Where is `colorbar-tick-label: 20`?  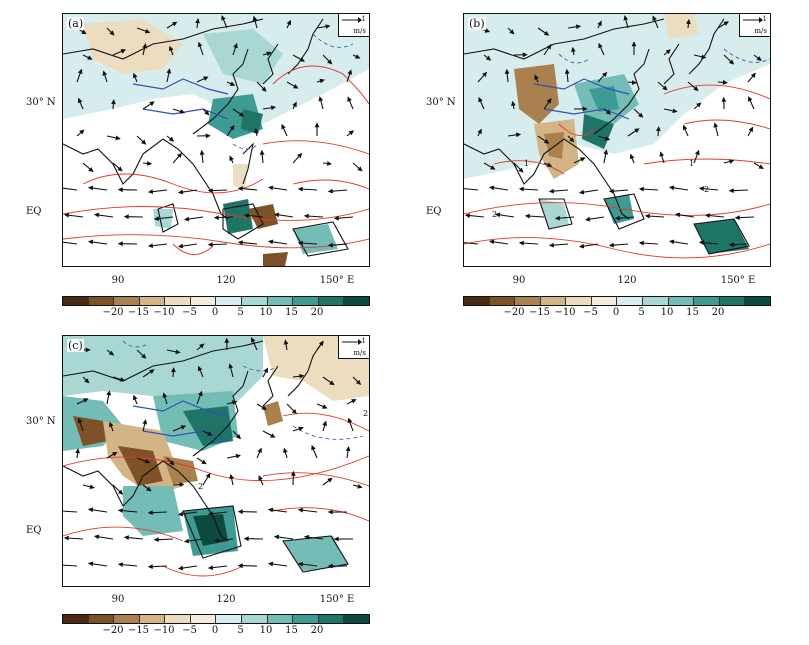
colorbar-tick-label: 20 is located at coordinates (317, 312).